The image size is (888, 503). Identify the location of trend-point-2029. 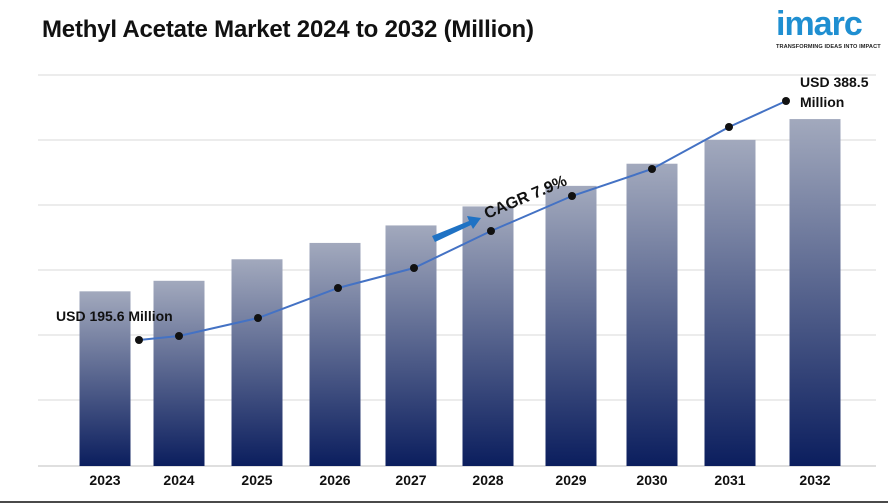
(572, 196).